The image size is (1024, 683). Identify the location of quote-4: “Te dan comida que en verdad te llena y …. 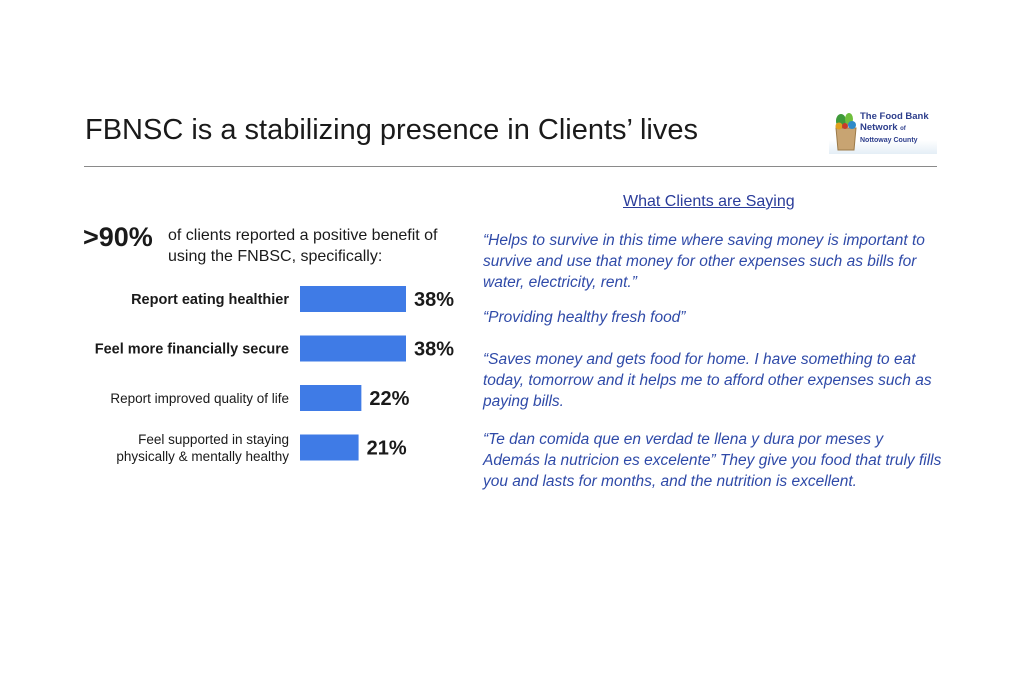
(712, 460).